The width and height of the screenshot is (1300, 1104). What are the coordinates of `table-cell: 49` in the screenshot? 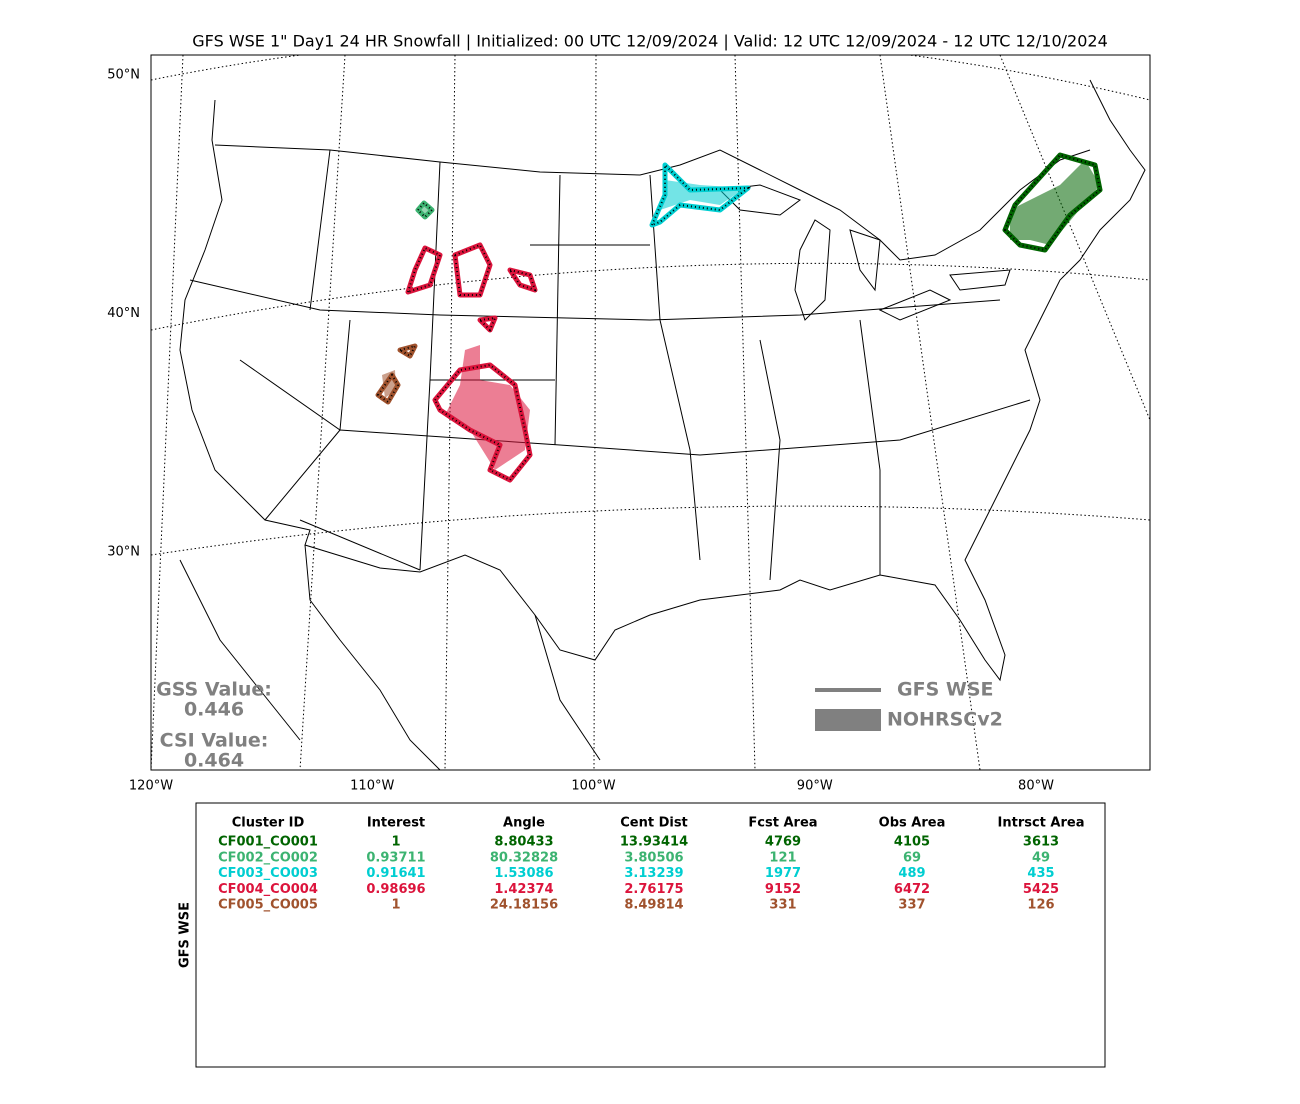 It's located at (1041, 857).